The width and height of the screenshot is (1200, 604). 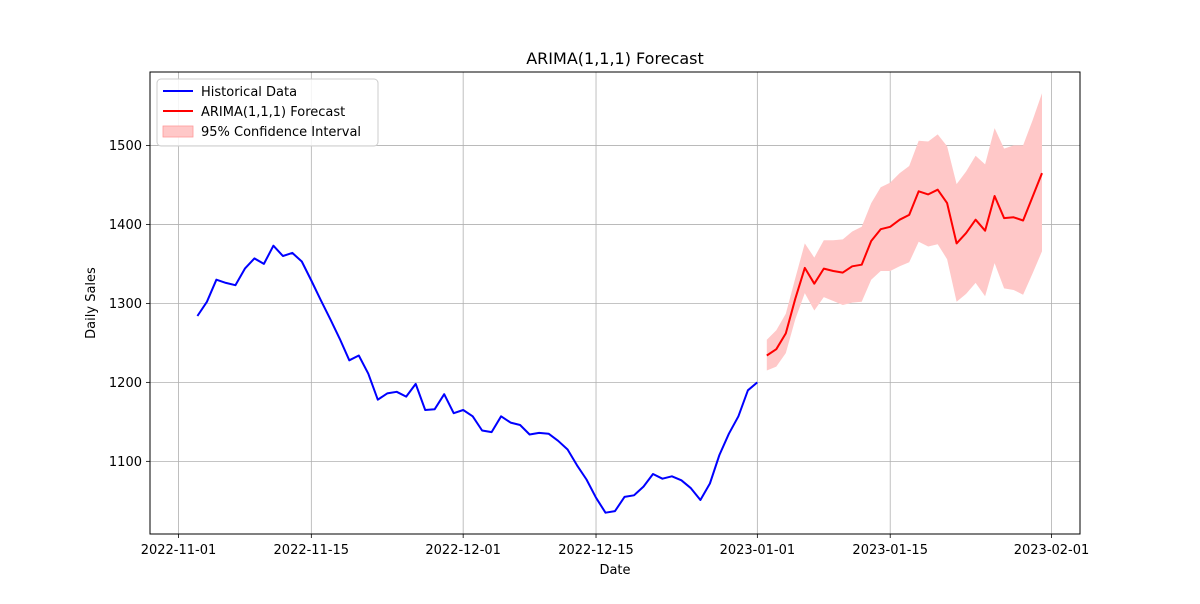 I want to click on legend-ci-swatch, so click(x=178, y=131).